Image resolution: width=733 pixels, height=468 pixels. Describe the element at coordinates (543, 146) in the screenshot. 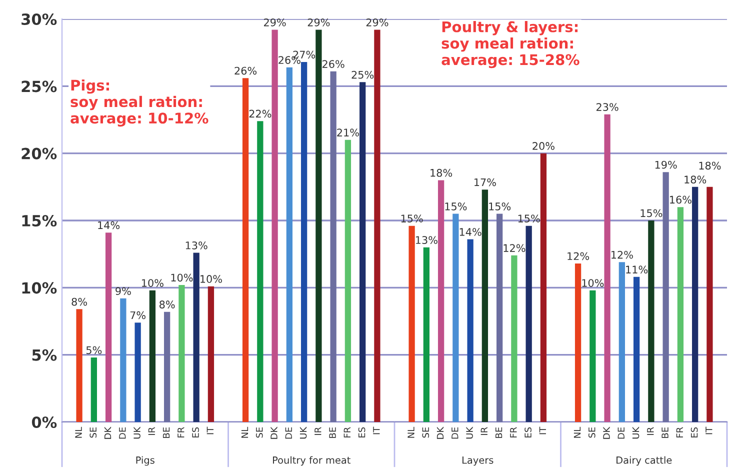

I see `data-label: 20%` at that location.